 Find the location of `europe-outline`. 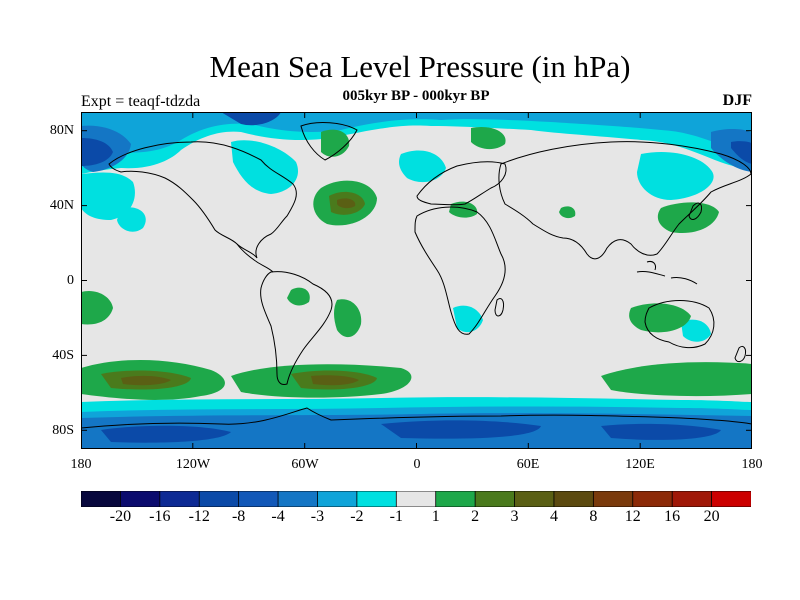

europe-outline is located at coordinates (461, 183).